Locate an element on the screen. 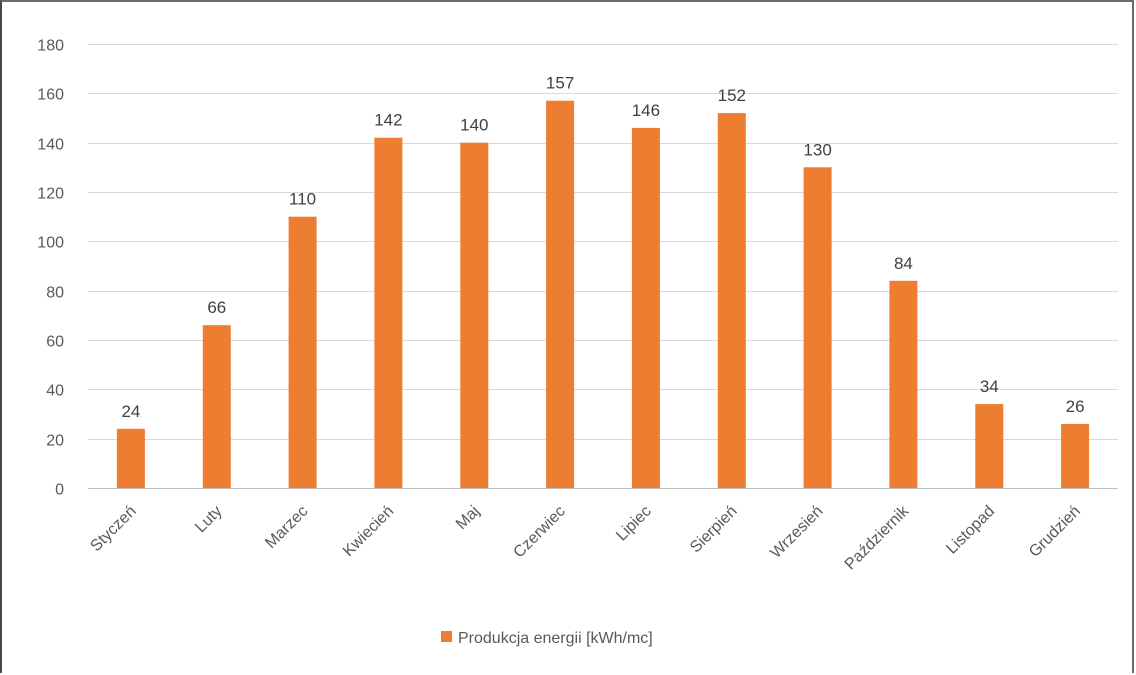 The image size is (1136, 675). data-label: 140 is located at coordinates (474, 125).